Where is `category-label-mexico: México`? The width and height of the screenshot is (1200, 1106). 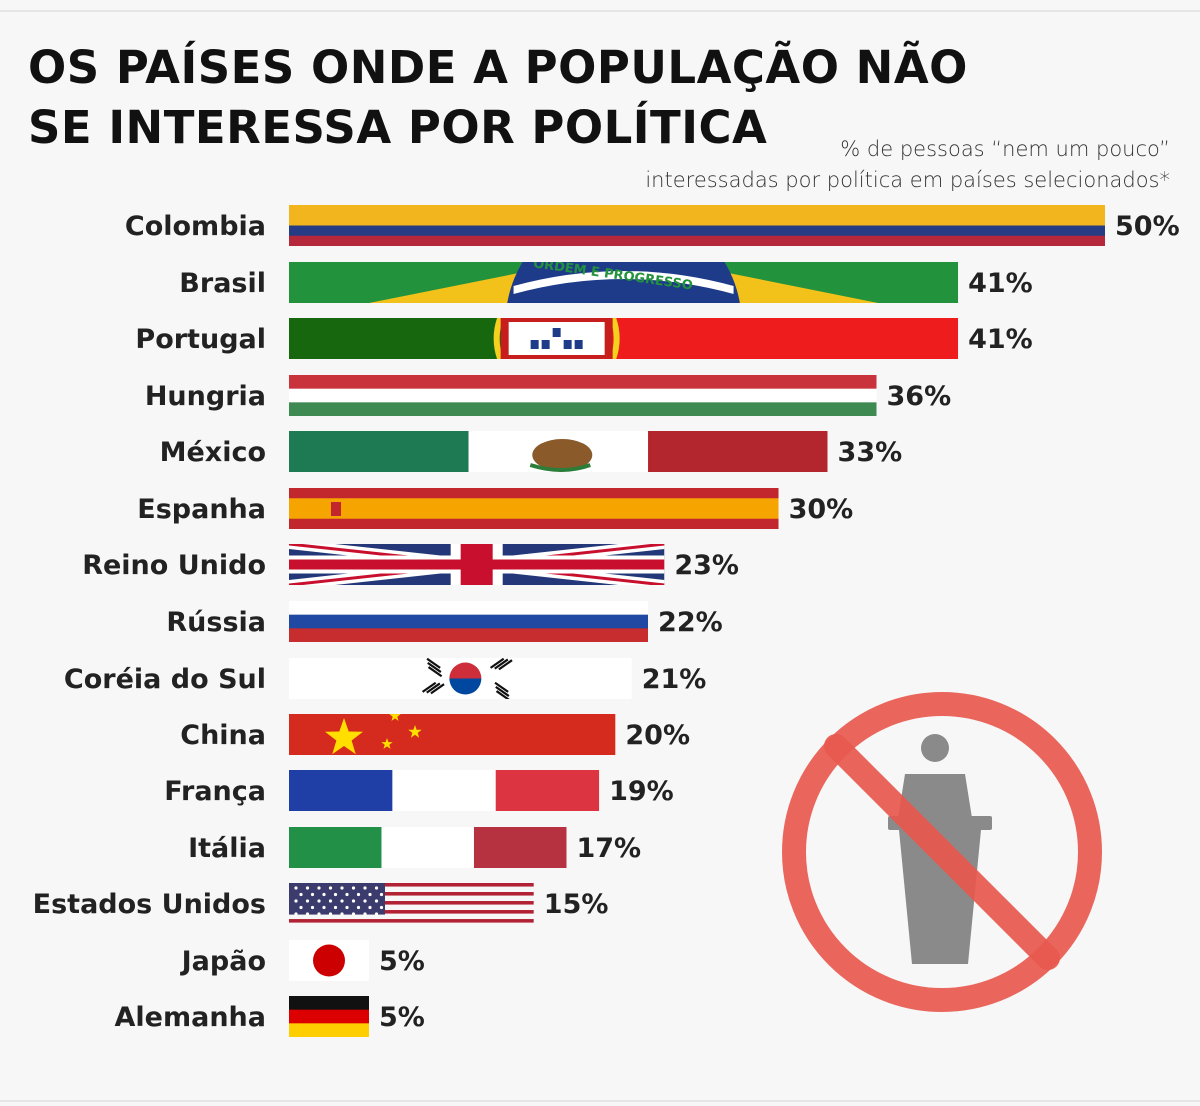 category-label-mexico: México is located at coordinates (213, 452).